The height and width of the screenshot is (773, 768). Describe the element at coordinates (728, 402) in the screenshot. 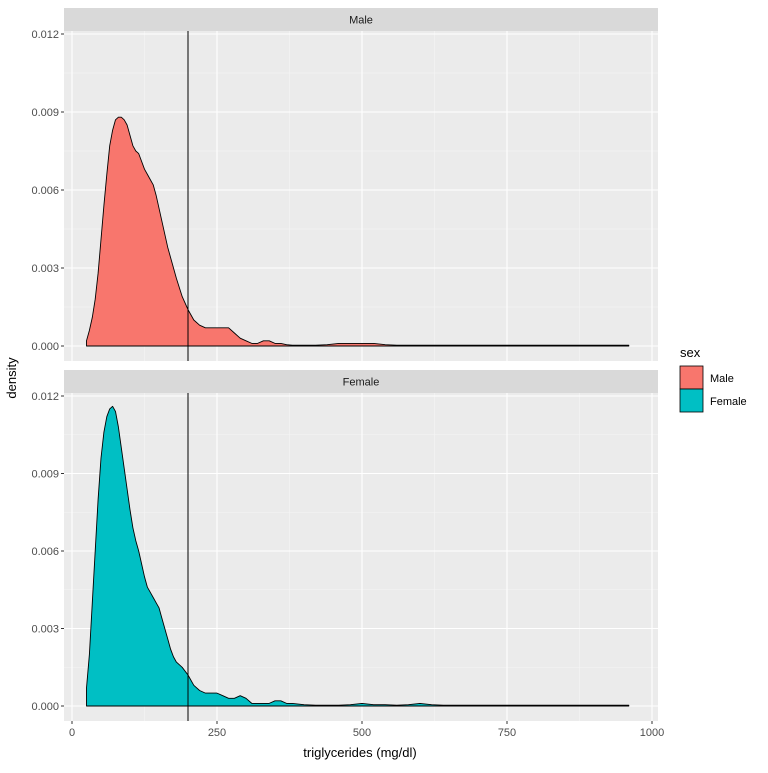

I see `legend-label-female: Female` at that location.